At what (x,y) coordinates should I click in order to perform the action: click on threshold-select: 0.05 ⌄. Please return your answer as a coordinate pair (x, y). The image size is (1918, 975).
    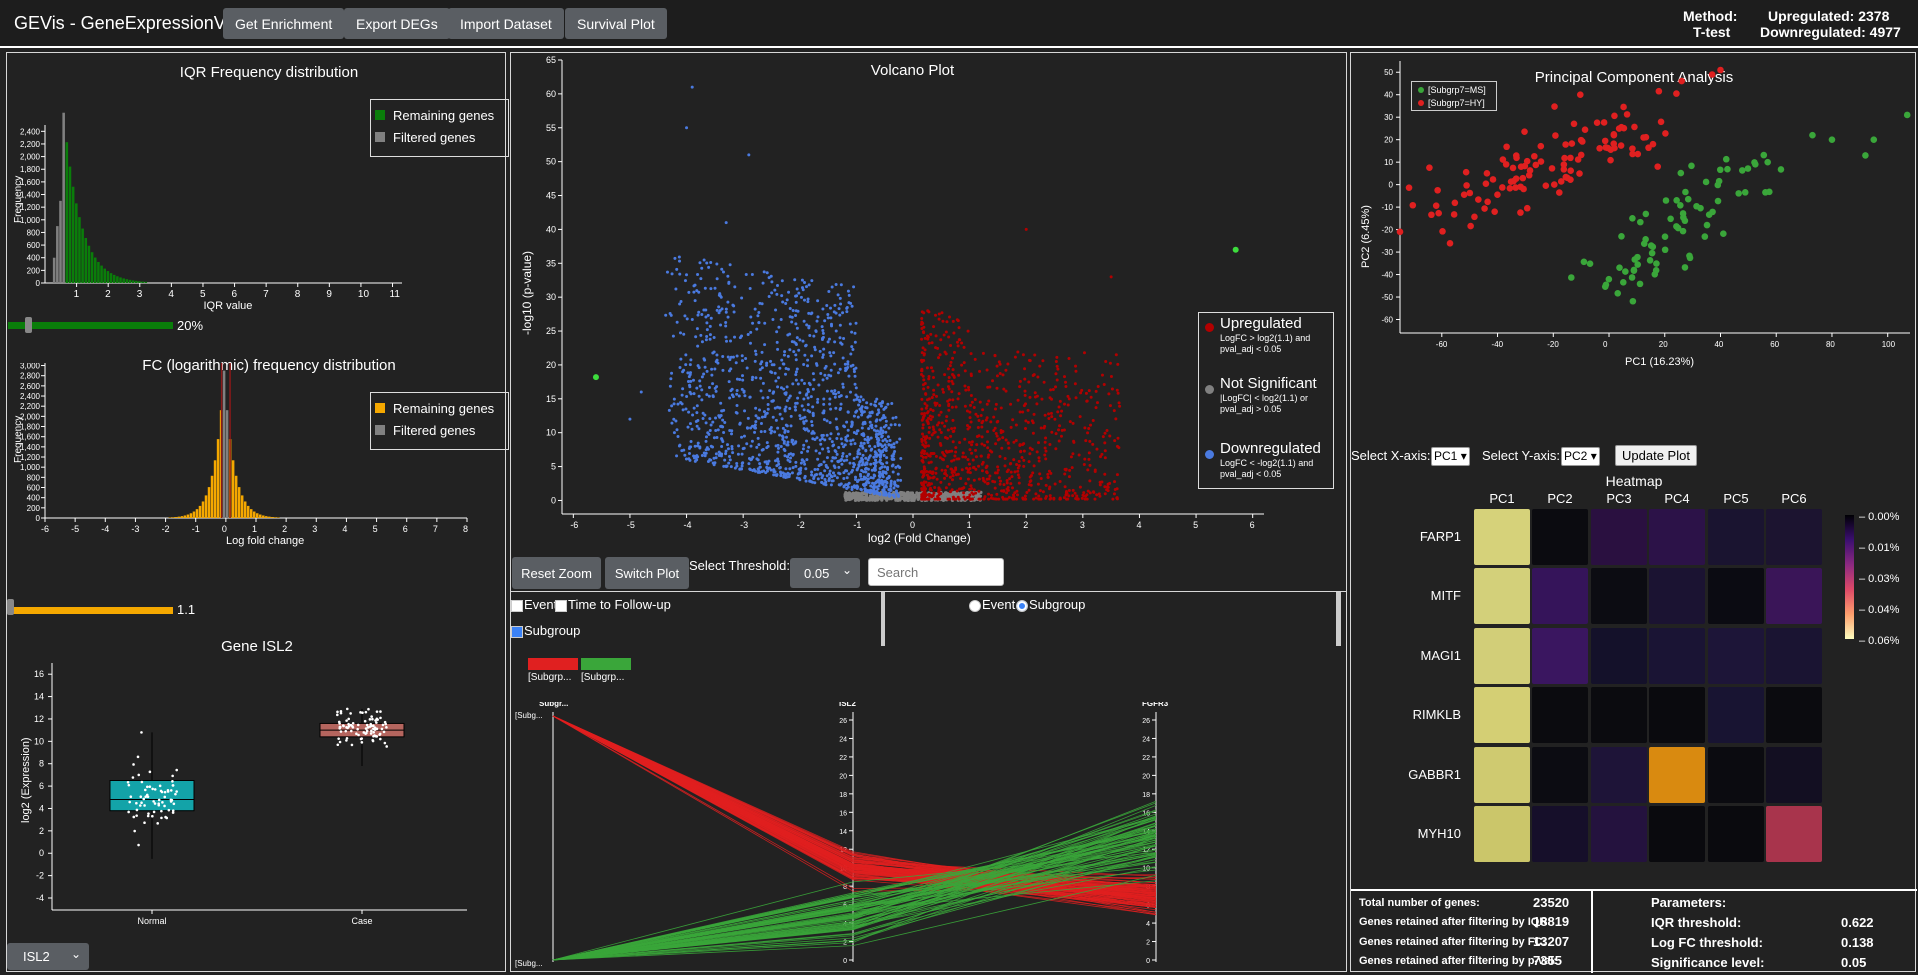
    Looking at the image, I should click on (825, 573).